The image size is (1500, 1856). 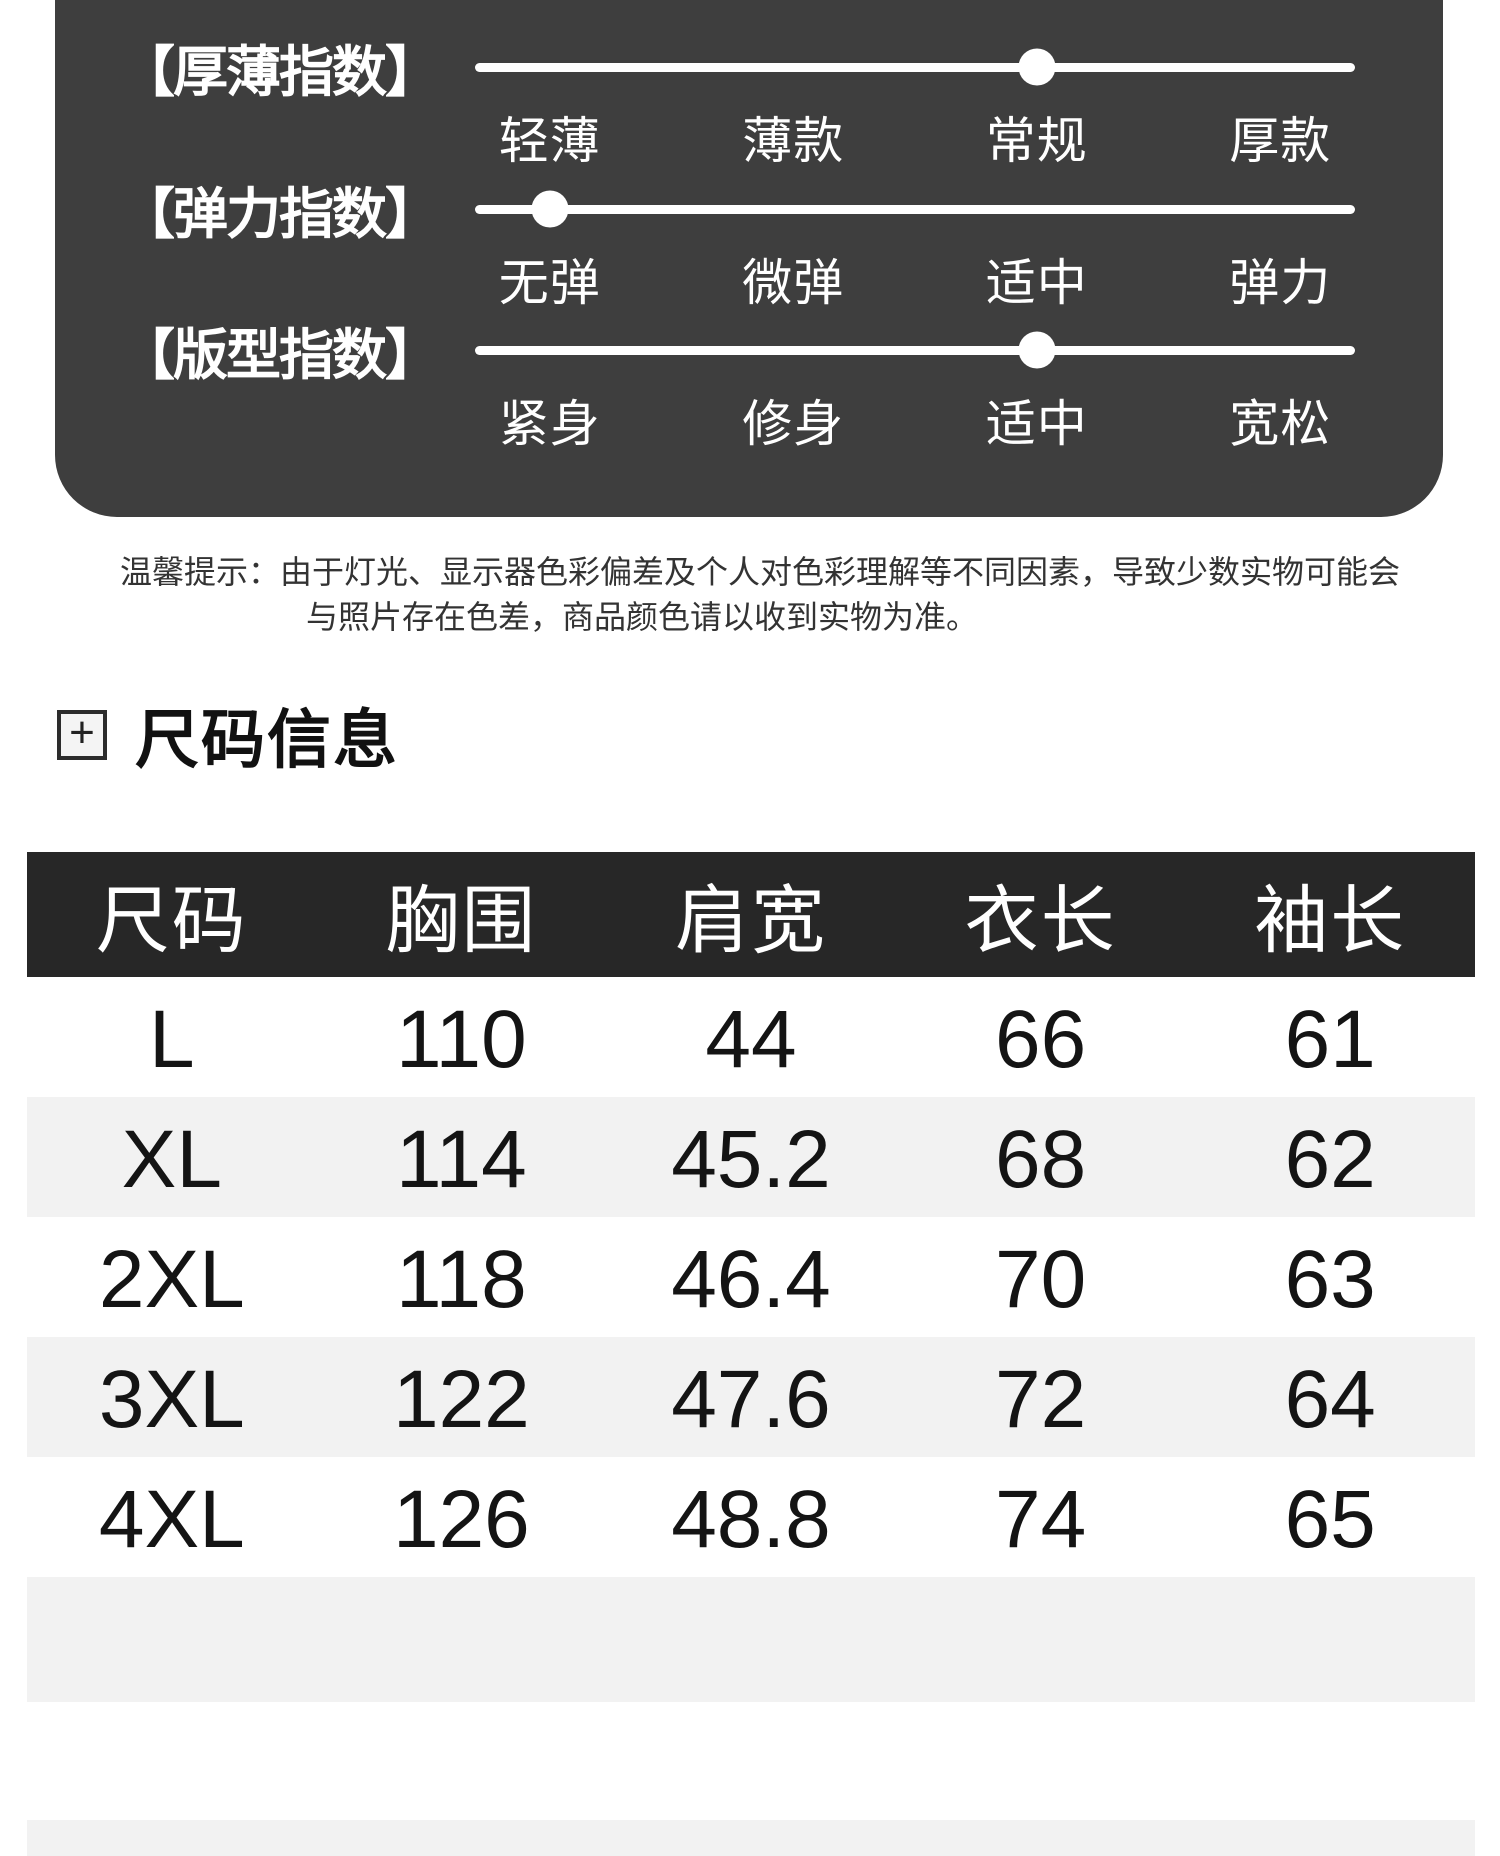 What do you see at coordinates (915, 226) in the screenshot?
I see `index-slider: 无弹 微弹 适中 弹力` at bounding box center [915, 226].